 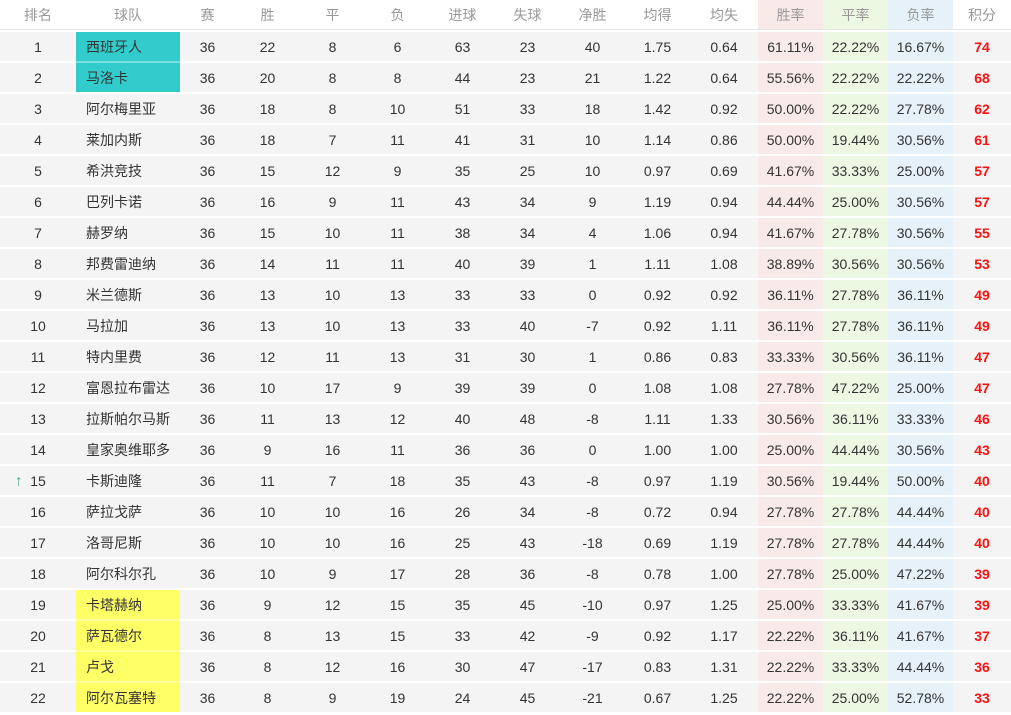 I want to click on cell-team: 特内里费, so click(x=114, y=356).